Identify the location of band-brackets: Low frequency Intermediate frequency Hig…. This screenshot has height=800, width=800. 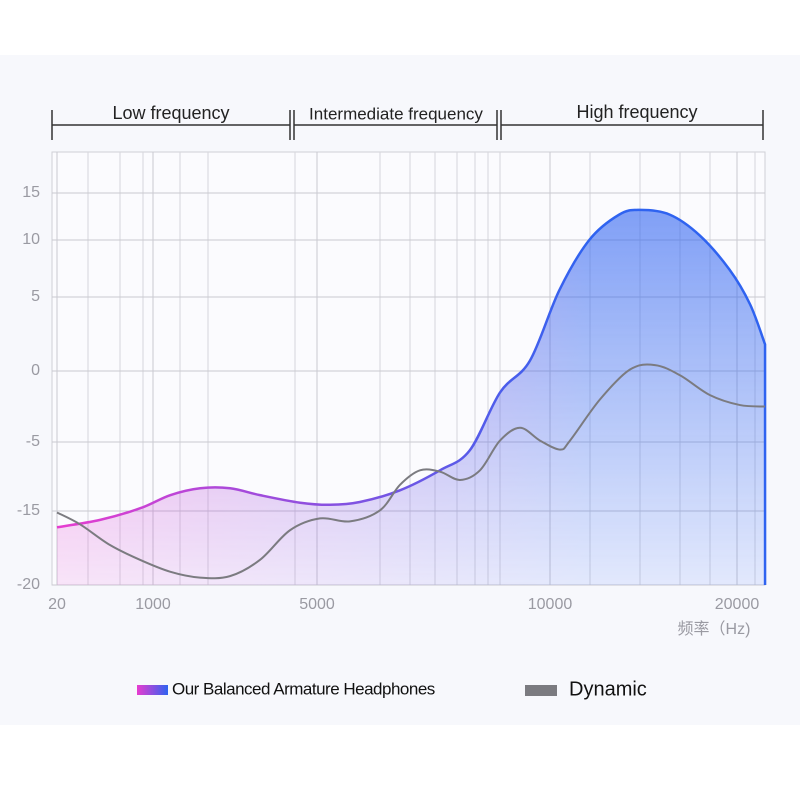
(407, 121).